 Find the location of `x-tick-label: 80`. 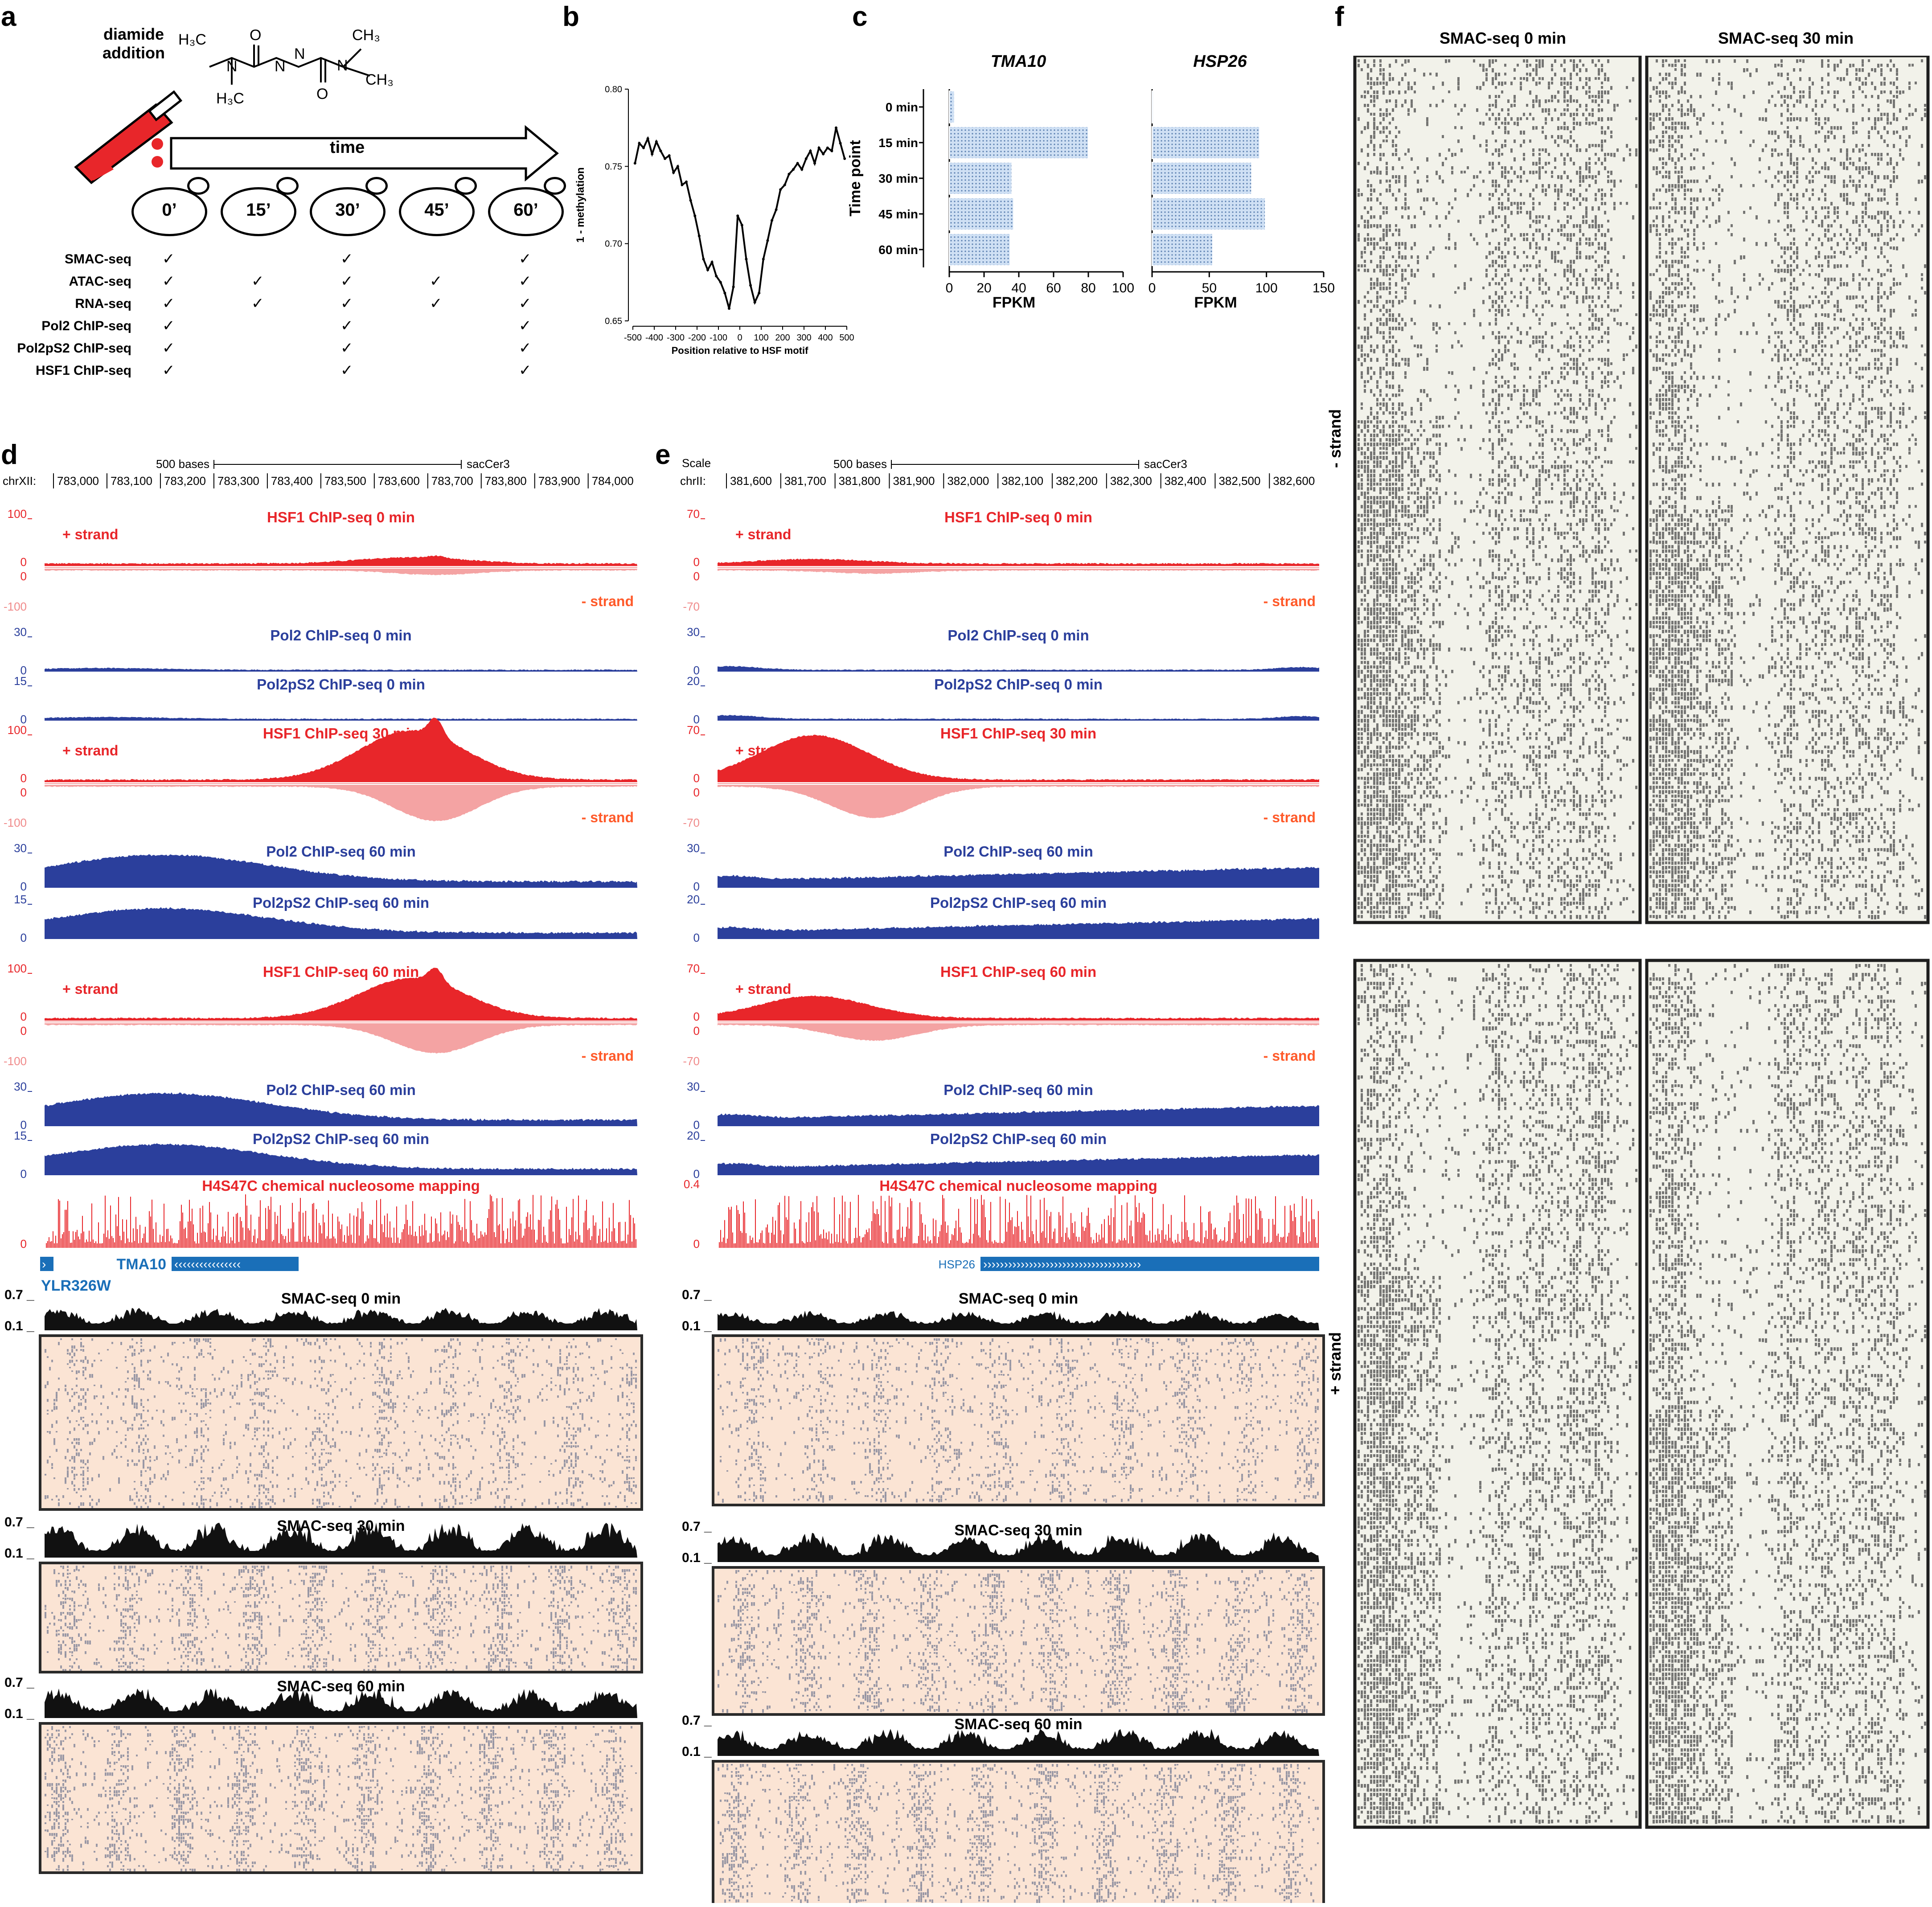

x-tick-label: 80 is located at coordinates (1088, 288).